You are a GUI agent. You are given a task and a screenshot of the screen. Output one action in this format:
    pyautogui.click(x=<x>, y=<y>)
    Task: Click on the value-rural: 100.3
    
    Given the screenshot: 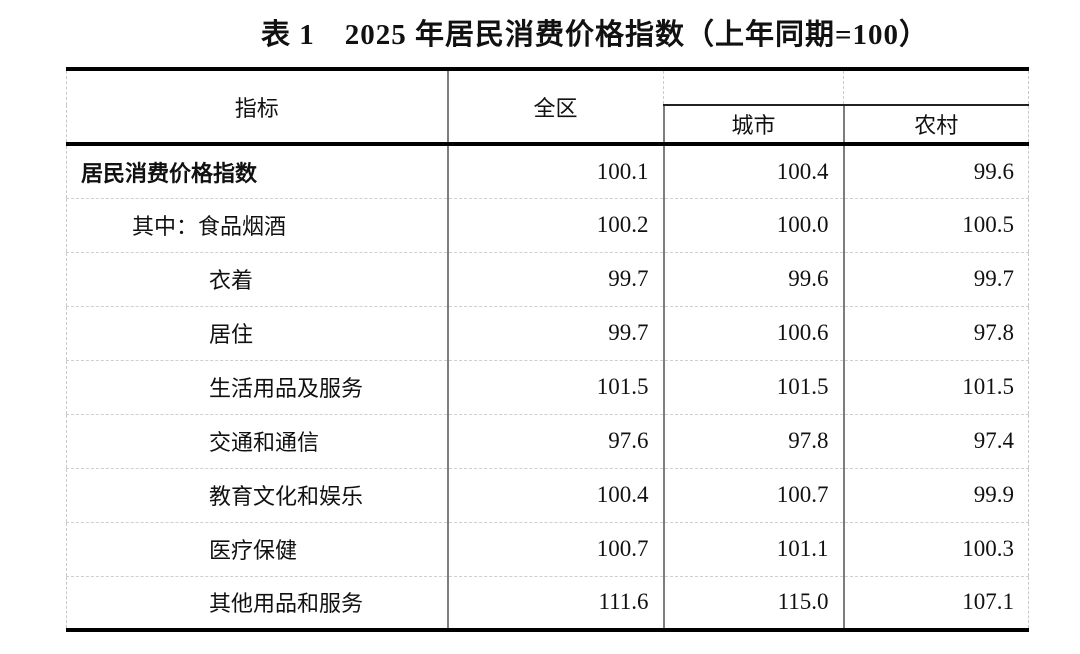 What is the action you would take?
    pyautogui.click(x=935, y=548)
    